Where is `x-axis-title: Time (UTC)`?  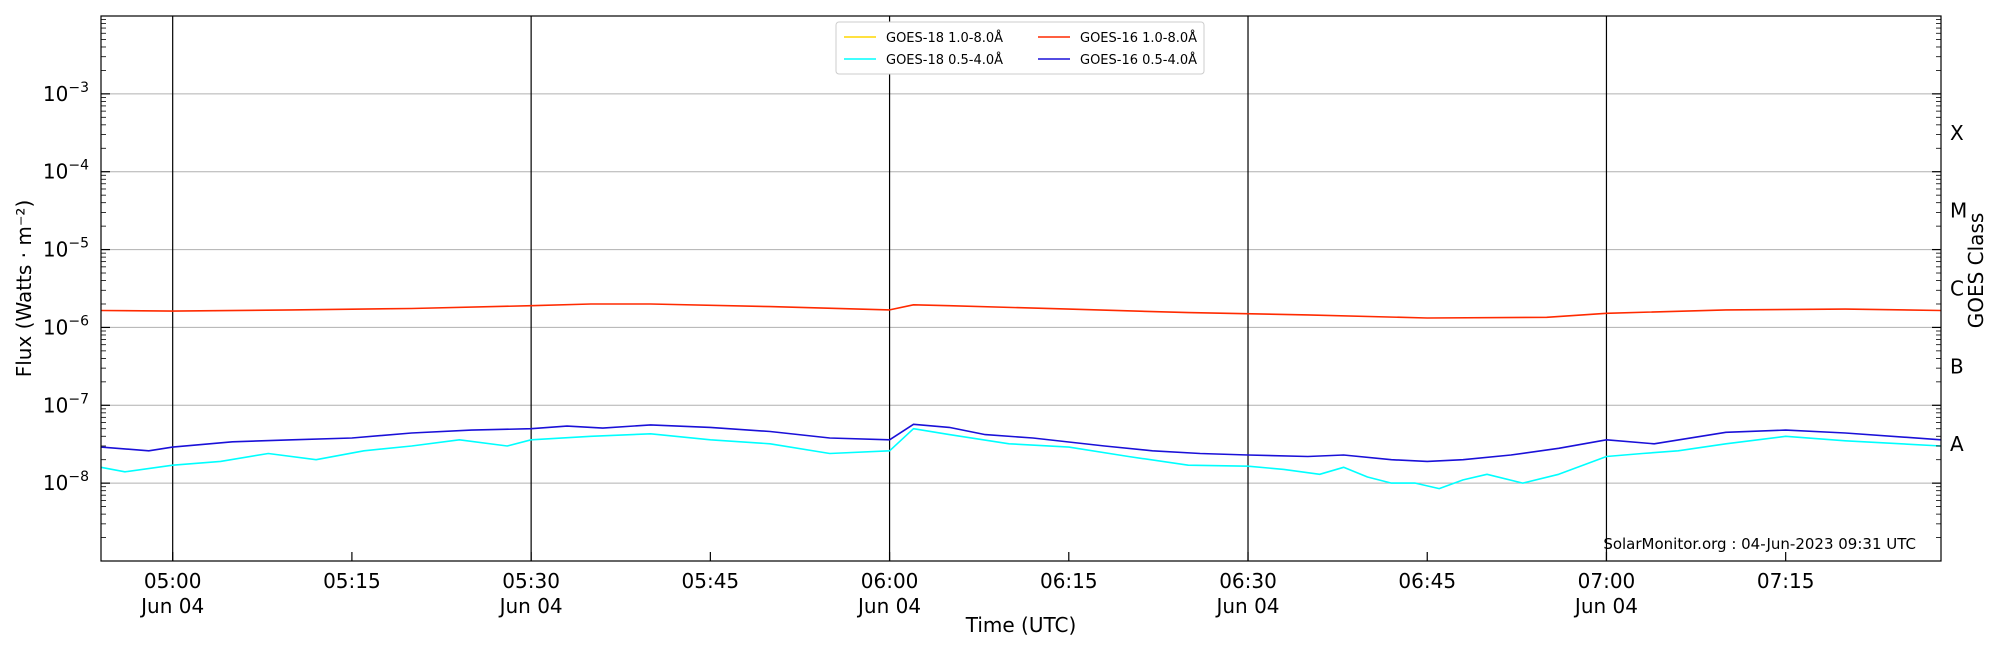
x-axis-title: Time (UTC) is located at coordinates (1021, 625).